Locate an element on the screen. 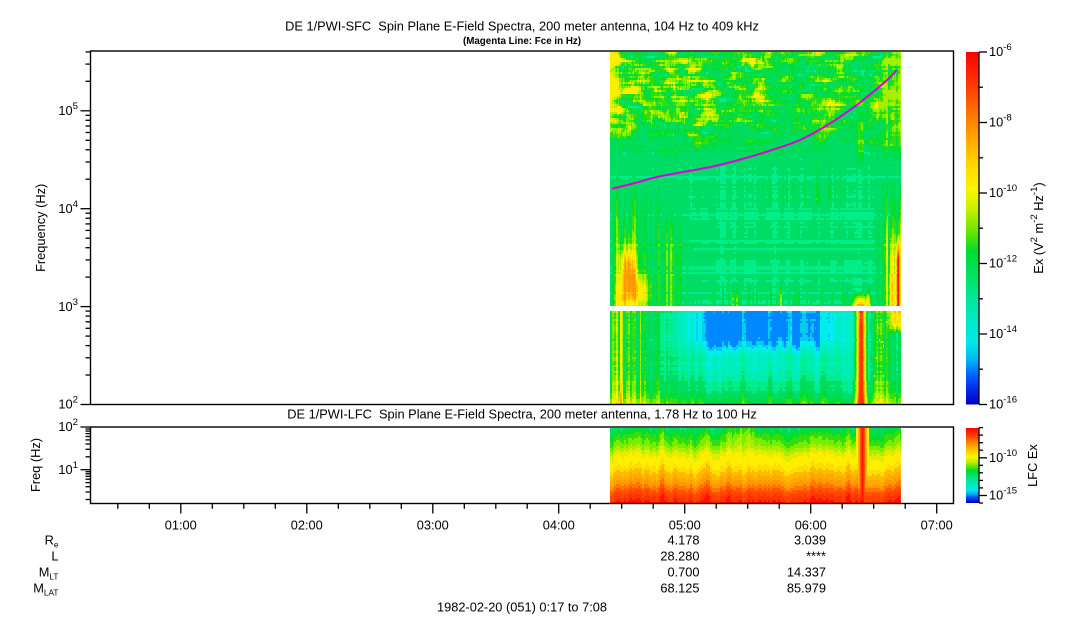 This screenshot has height=625, width=1083. svg-text: 68.125 is located at coordinates (679, 587).